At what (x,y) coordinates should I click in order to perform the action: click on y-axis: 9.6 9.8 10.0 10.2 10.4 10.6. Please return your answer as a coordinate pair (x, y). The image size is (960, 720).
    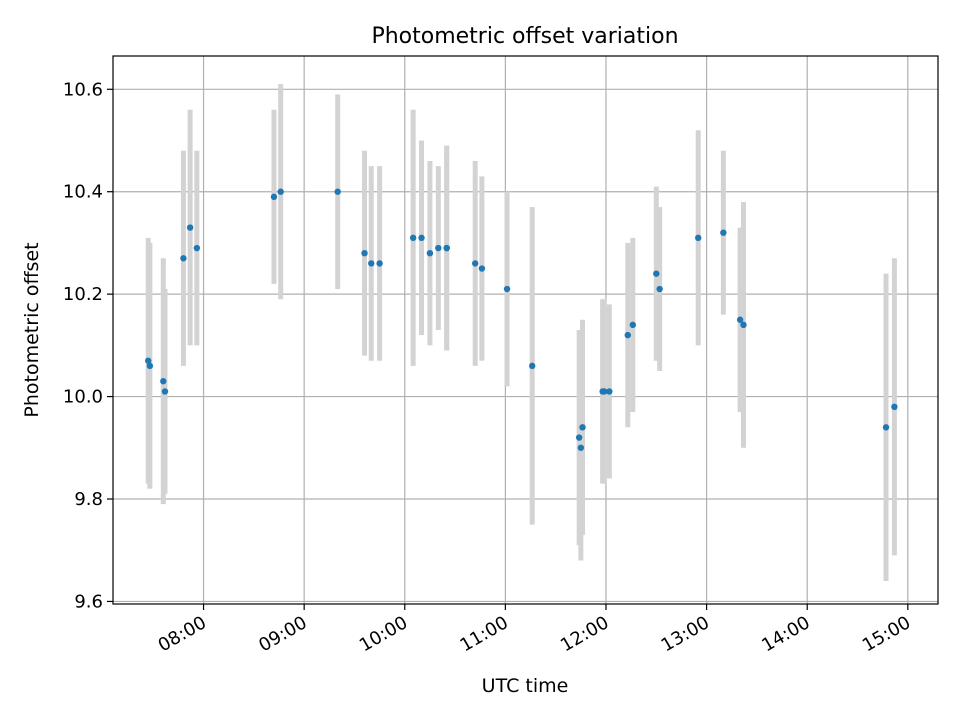
    Looking at the image, I should click on (88, 345).